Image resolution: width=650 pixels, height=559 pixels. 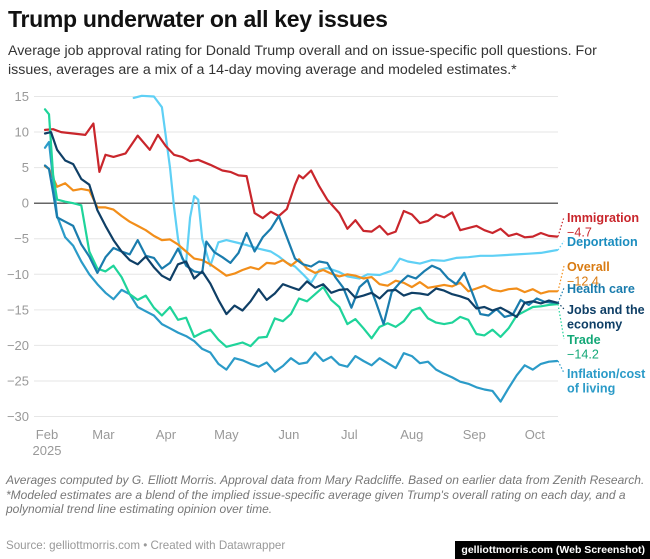 What do you see at coordinates (603, 218) in the screenshot?
I see `end-label-immigration: Immigration` at bounding box center [603, 218].